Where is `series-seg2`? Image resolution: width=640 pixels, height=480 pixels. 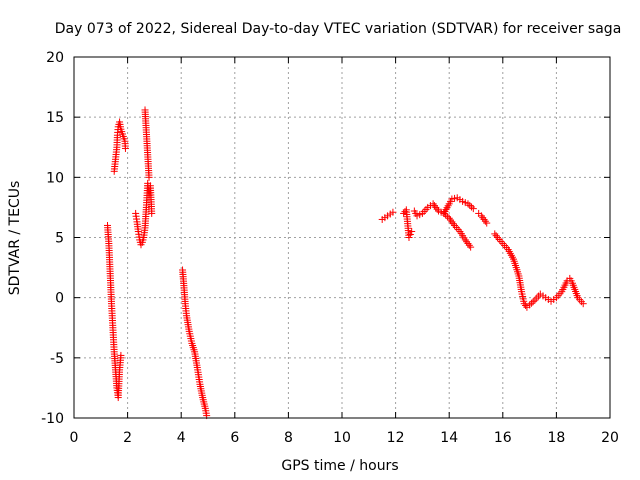
series-seg2 is located at coordinates (119, 146).